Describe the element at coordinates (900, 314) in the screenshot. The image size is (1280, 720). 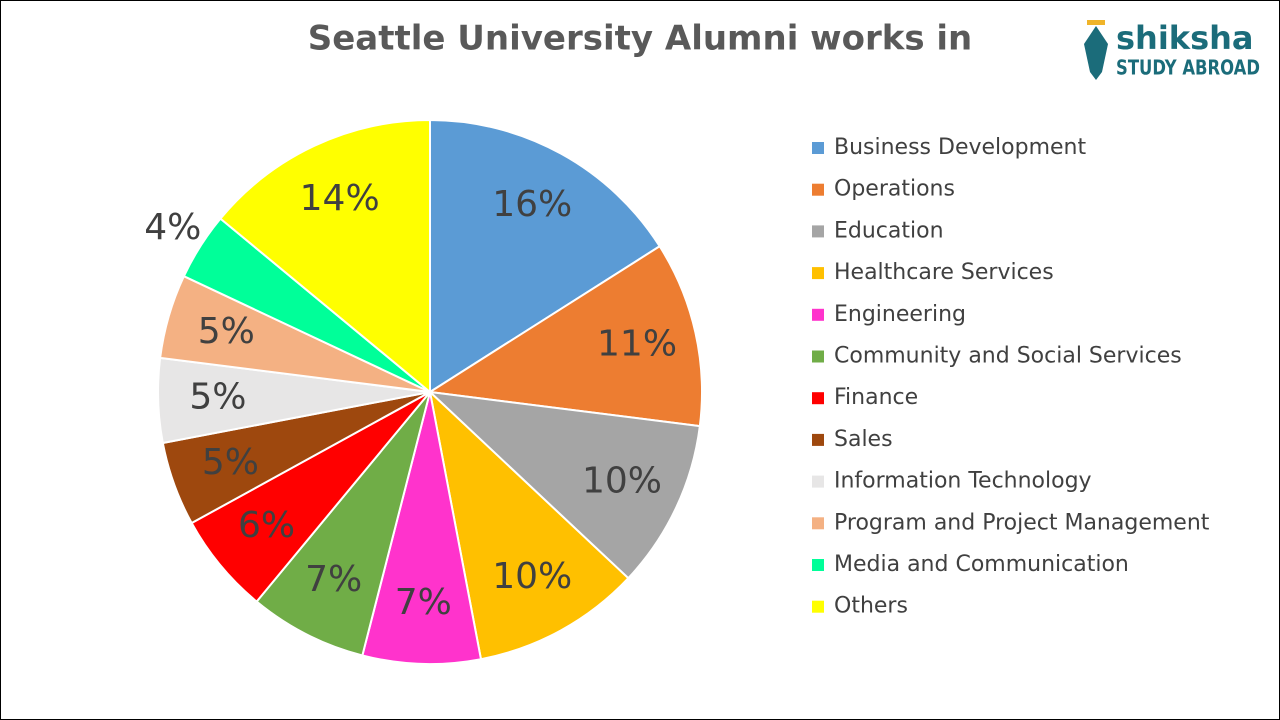
I see `legend-label: Engineering` at that location.